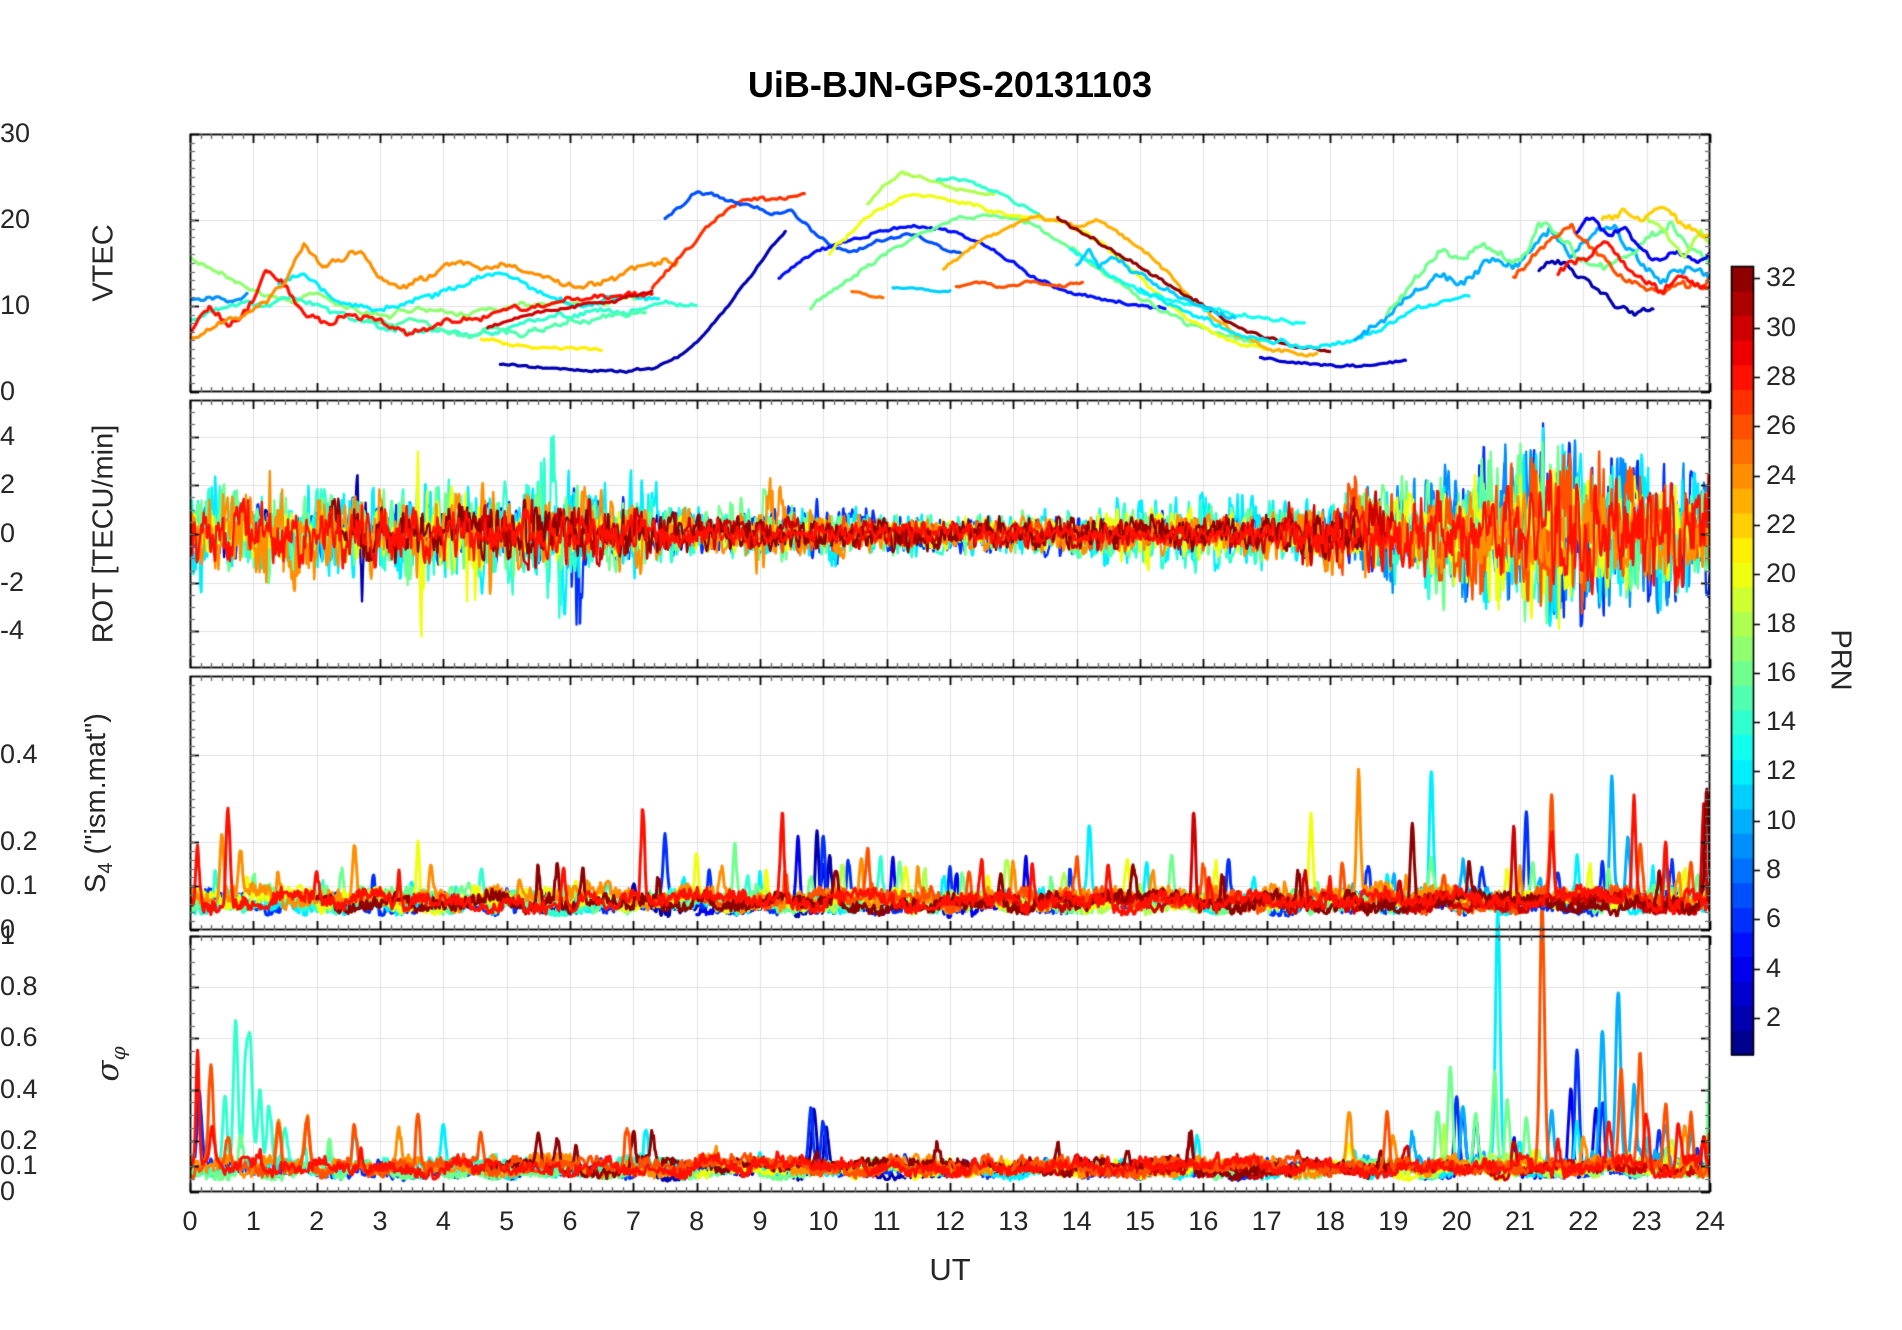  I want to click on colorbar-tick-label: 24, so click(1781, 474).